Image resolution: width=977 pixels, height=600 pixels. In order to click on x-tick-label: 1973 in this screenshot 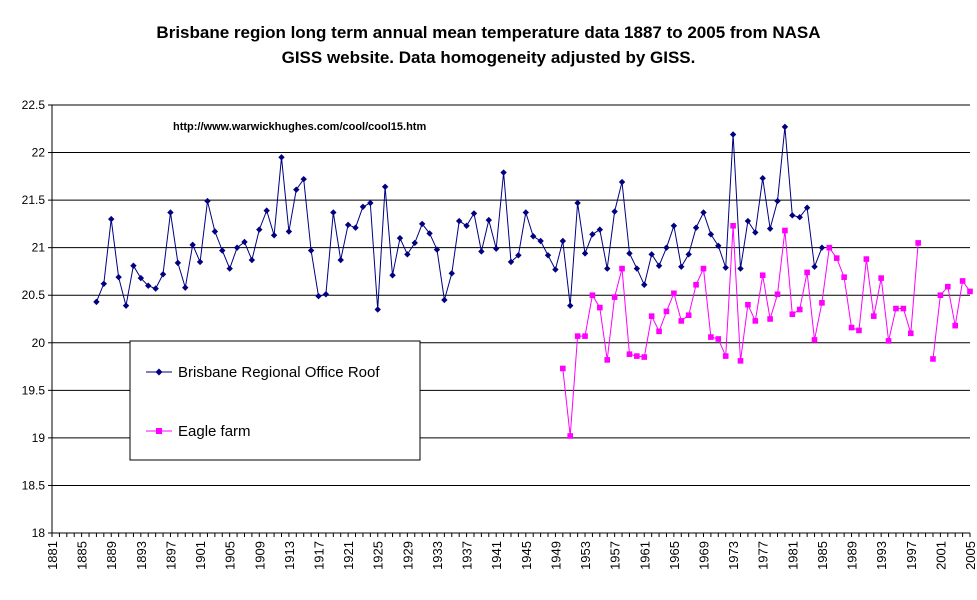, I will do `click(733, 555)`.